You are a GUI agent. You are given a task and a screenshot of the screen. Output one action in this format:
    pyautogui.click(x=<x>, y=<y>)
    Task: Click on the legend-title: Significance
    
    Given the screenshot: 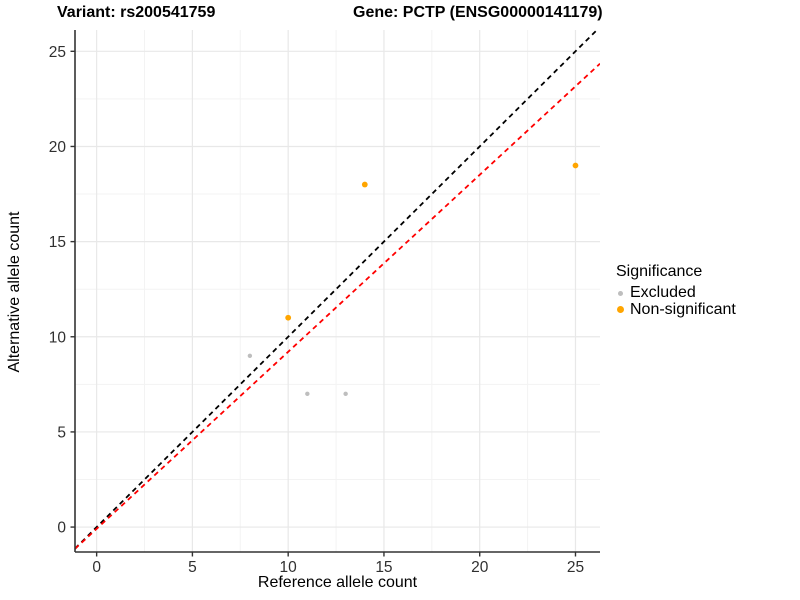 What is the action you would take?
    pyautogui.click(x=659, y=271)
    